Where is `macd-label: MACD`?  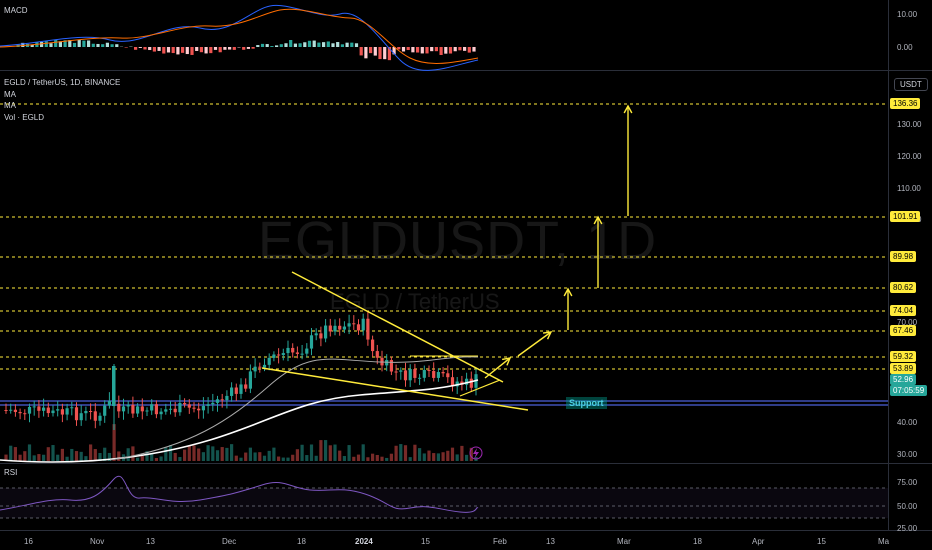
macd-label: MACD is located at coordinates (16, 10).